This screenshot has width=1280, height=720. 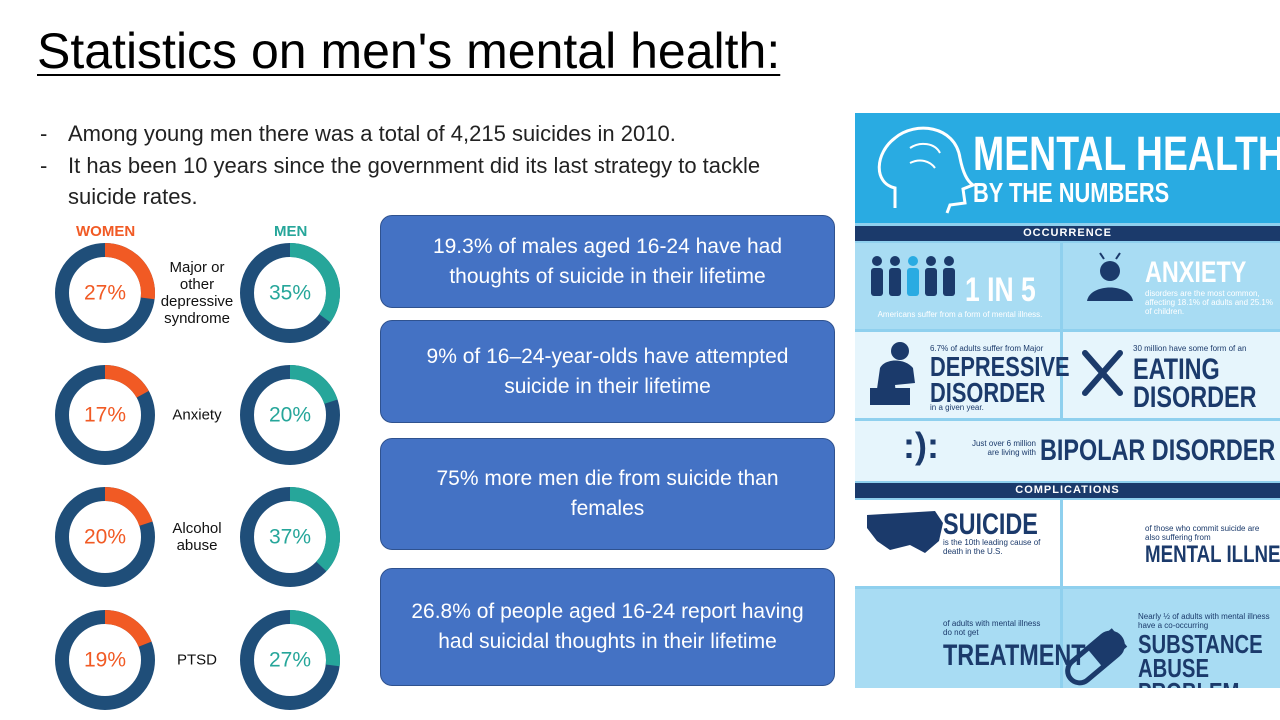 I want to click on infographic-subtitle: BY THE NUMBERS, so click(x=1071, y=192).